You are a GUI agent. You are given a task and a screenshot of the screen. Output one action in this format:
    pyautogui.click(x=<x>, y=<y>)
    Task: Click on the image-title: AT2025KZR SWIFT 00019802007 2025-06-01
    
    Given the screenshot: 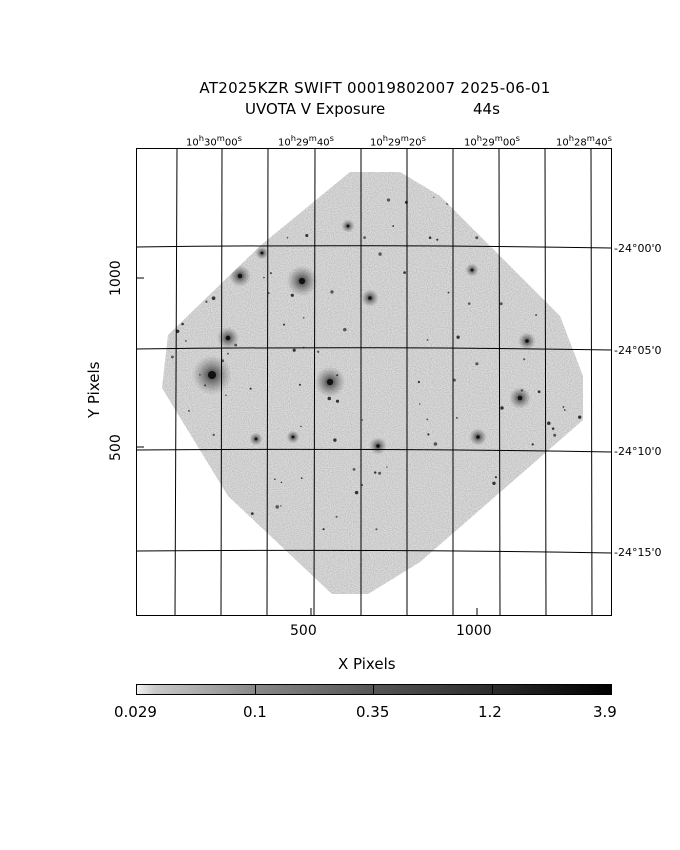 What is the action you would take?
    pyautogui.click(x=375, y=88)
    